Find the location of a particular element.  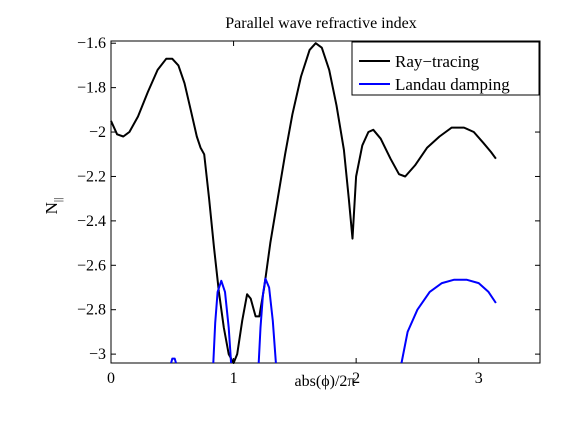

y-tick-label-3: −2.2 is located at coordinates (91, 176).